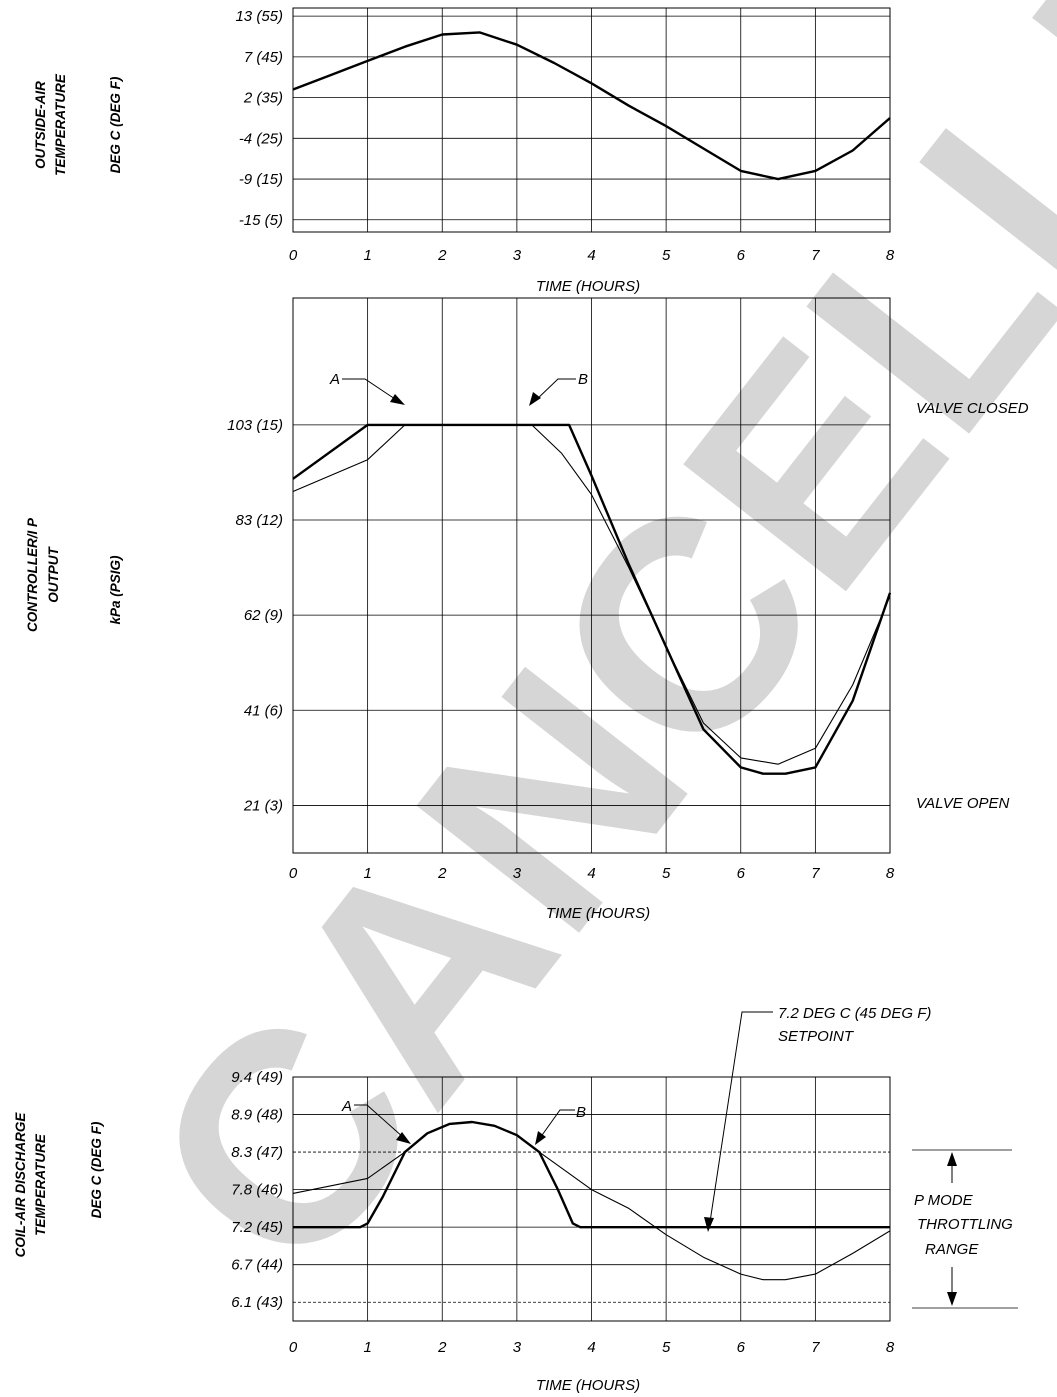 The width and height of the screenshot is (1057, 1397). I want to click on chart3-series-thin-line, so click(591, 1201).